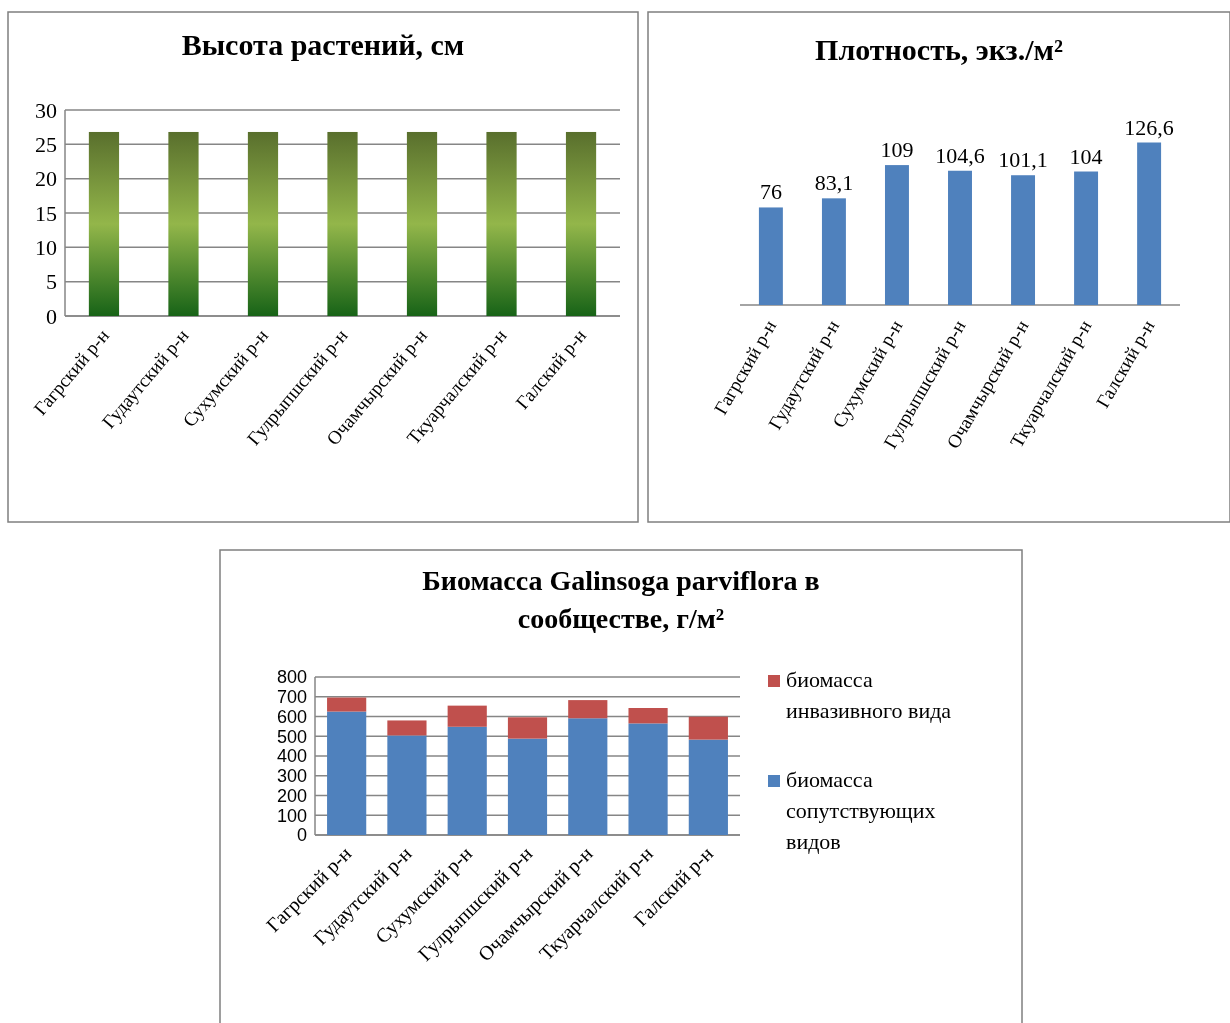  Describe the element at coordinates (46, 248) in the screenshot. I see `y-tick-label: 10` at that location.